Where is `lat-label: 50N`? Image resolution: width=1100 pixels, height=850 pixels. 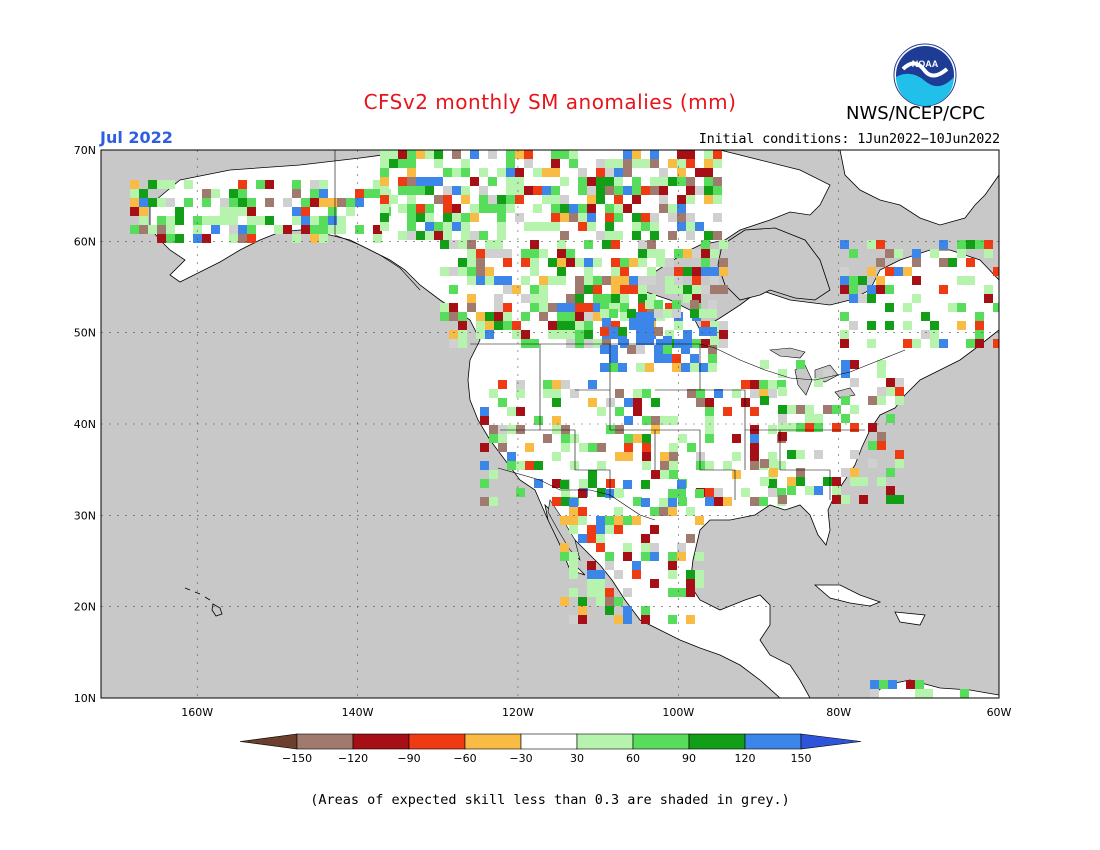
lat-label: 50N is located at coordinates (85, 333).